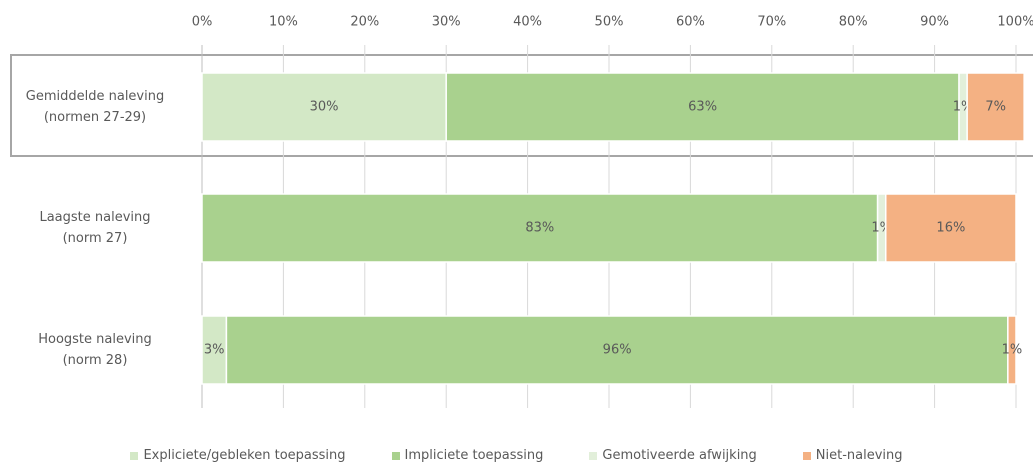 The height and width of the screenshot is (468, 1033). Describe the element at coordinates (609, 22) in the screenshot. I see `x-tick-label: 50%` at that location.